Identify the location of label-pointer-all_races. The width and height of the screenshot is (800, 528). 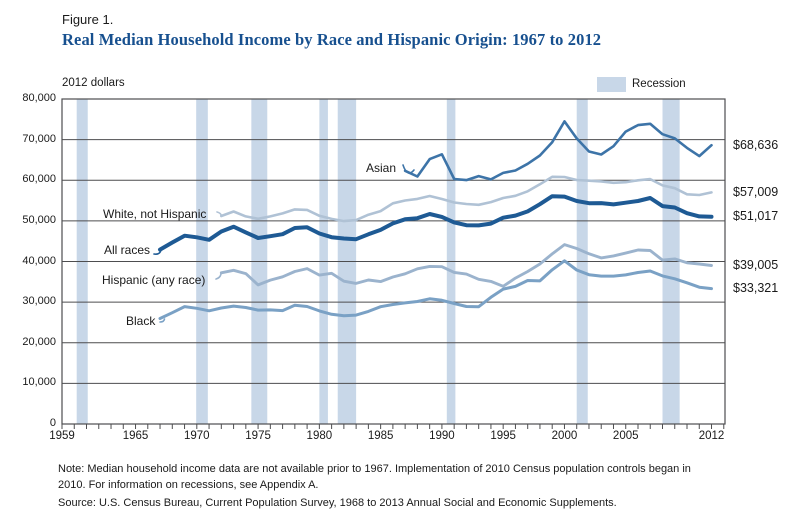
(157, 252).